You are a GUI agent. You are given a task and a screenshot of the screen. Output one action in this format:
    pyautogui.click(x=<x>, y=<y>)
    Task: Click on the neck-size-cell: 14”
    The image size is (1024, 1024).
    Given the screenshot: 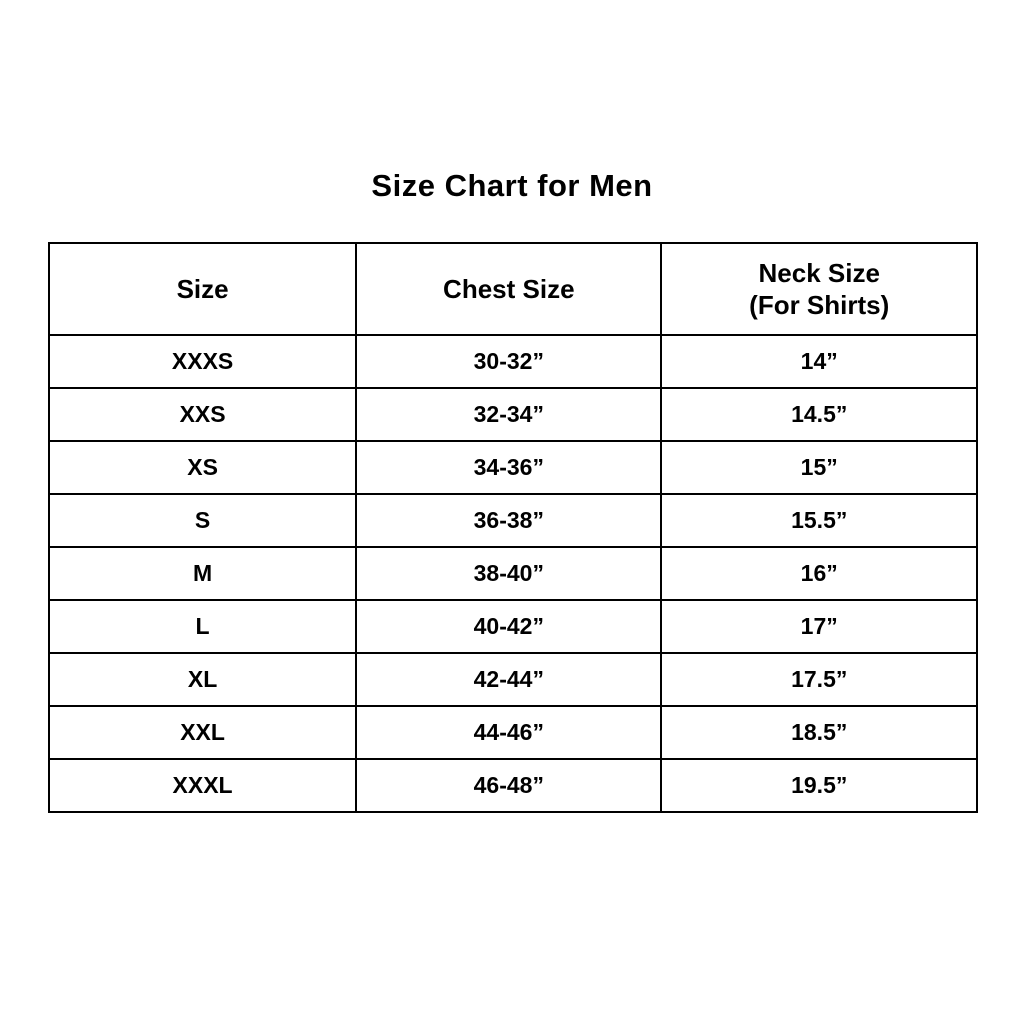 What is the action you would take?
    pyautogui.click(x=819, y=361)
    